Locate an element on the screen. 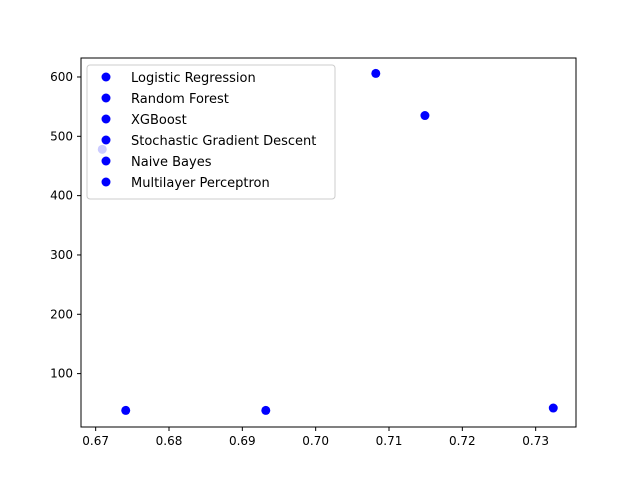 The height and width of the screenshot is (480, 640). legend-label: Naive Bayes is located at coordinates (171, 162).